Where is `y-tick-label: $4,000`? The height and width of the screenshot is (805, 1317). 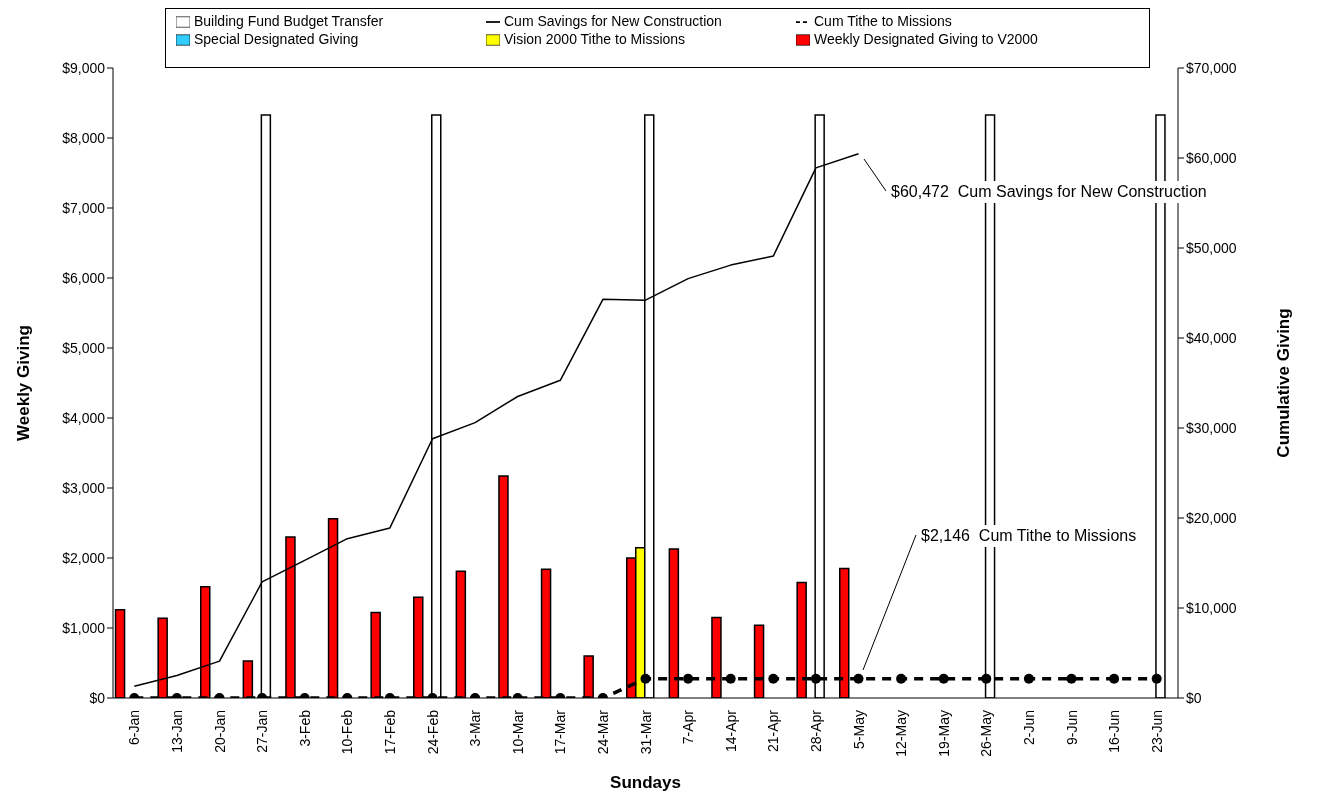
y-tick-label: $4,000 is located at coordinates (84, 417).